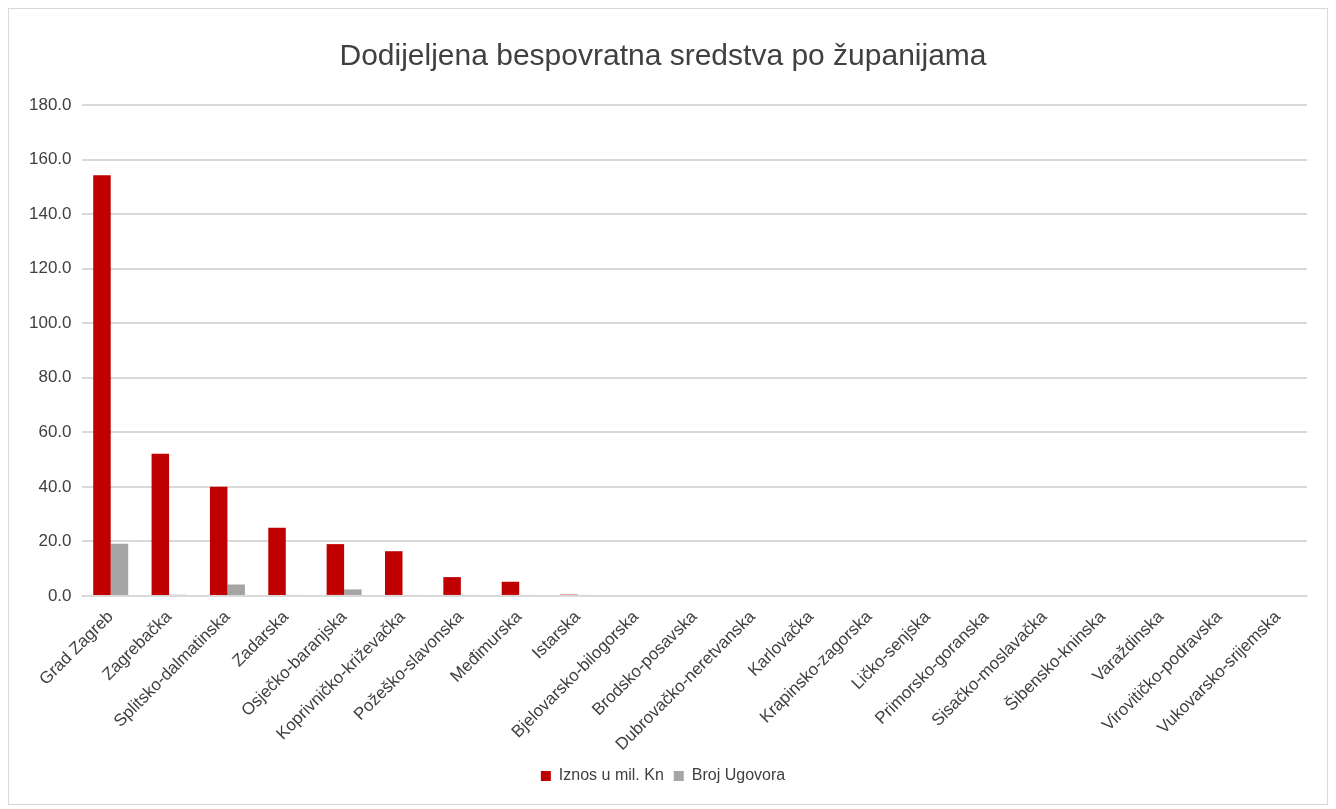 The height and width of the screenshot is (809, 1336). I want to click on y-tick-label: 20.0, so click(55, 541).